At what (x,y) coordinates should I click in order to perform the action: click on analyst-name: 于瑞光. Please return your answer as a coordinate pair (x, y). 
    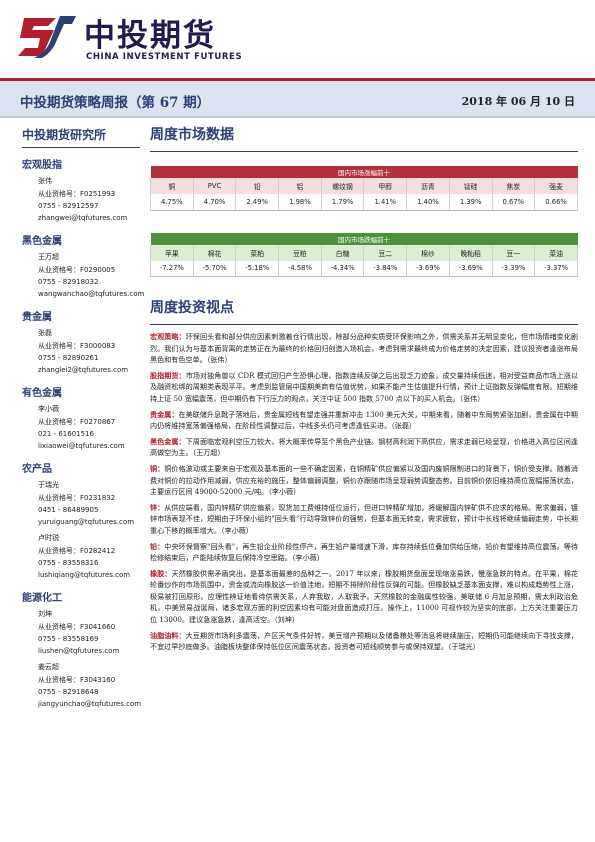
    Looking at the image, I should click on (48, 485).